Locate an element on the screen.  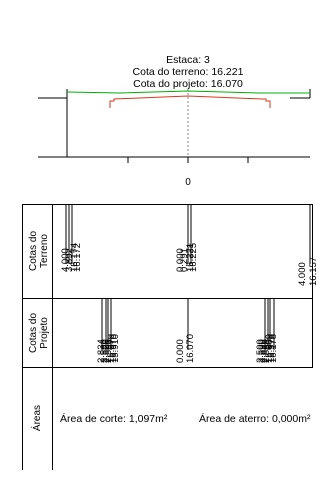
axis-ticks is located at coordinates (188, 160).